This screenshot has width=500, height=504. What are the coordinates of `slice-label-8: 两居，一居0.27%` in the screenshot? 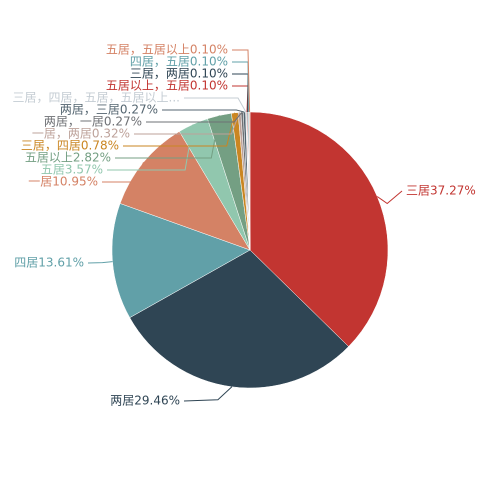 It's located at (93, 122).